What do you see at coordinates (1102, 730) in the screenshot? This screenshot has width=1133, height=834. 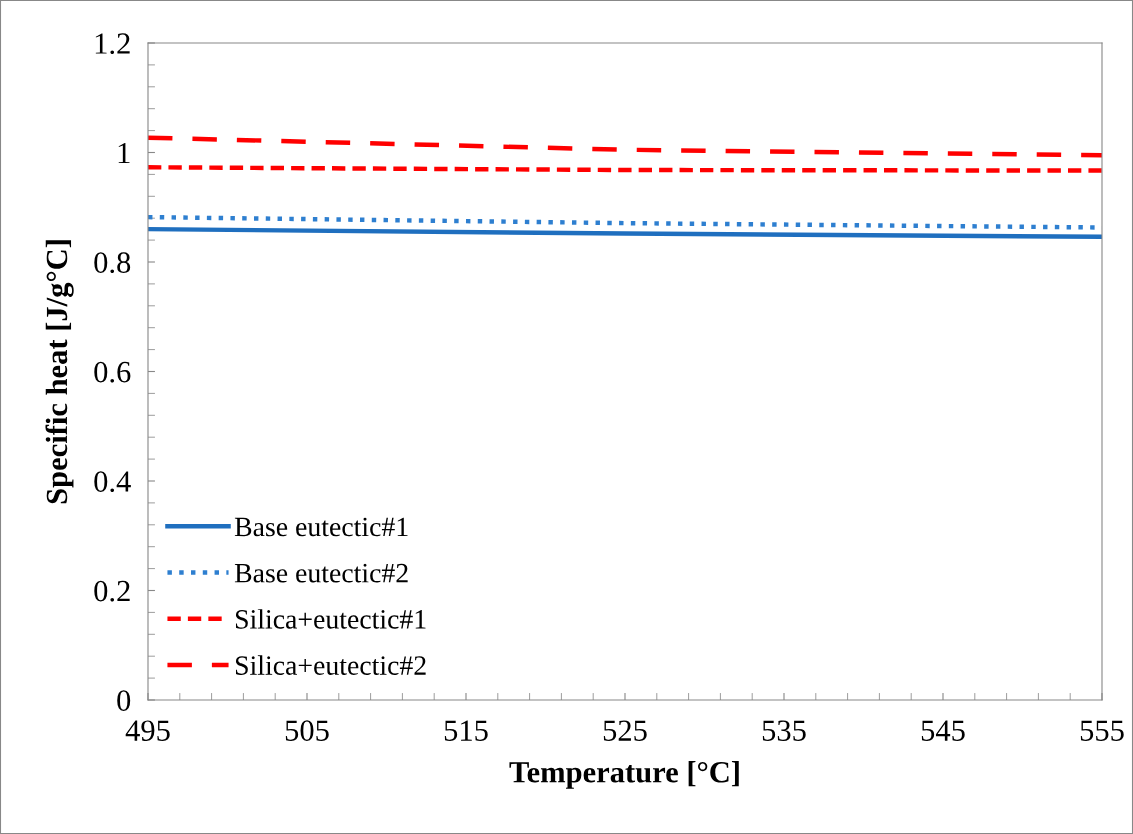 I see `x-tick-label: 555` at bounding box center [1102, 730].